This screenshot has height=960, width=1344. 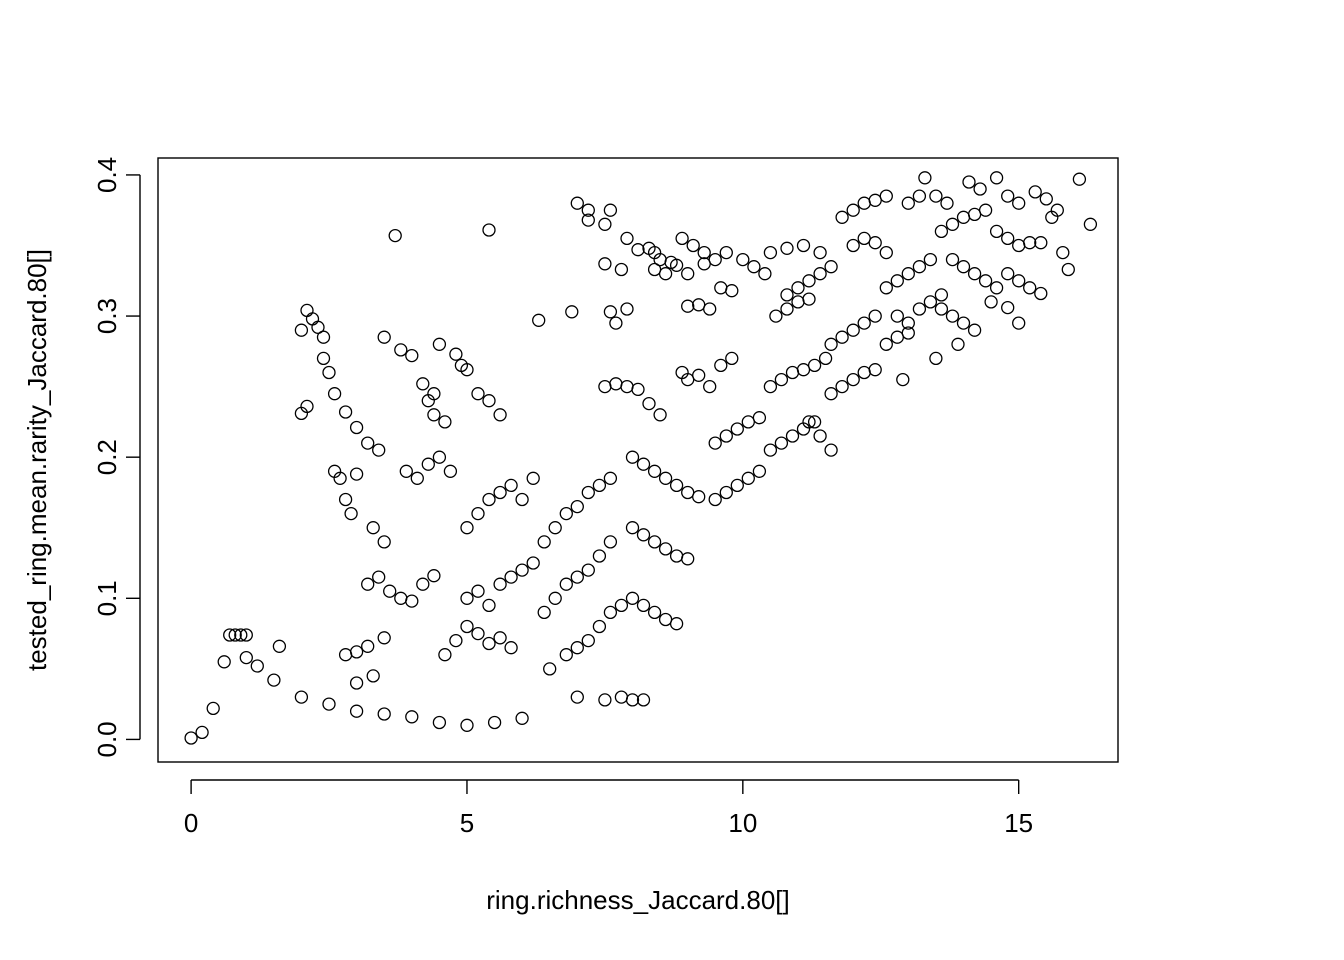 I want to click on x-axis-label: ring.richness_Jaccard.80[], so click(x=637, y=900).